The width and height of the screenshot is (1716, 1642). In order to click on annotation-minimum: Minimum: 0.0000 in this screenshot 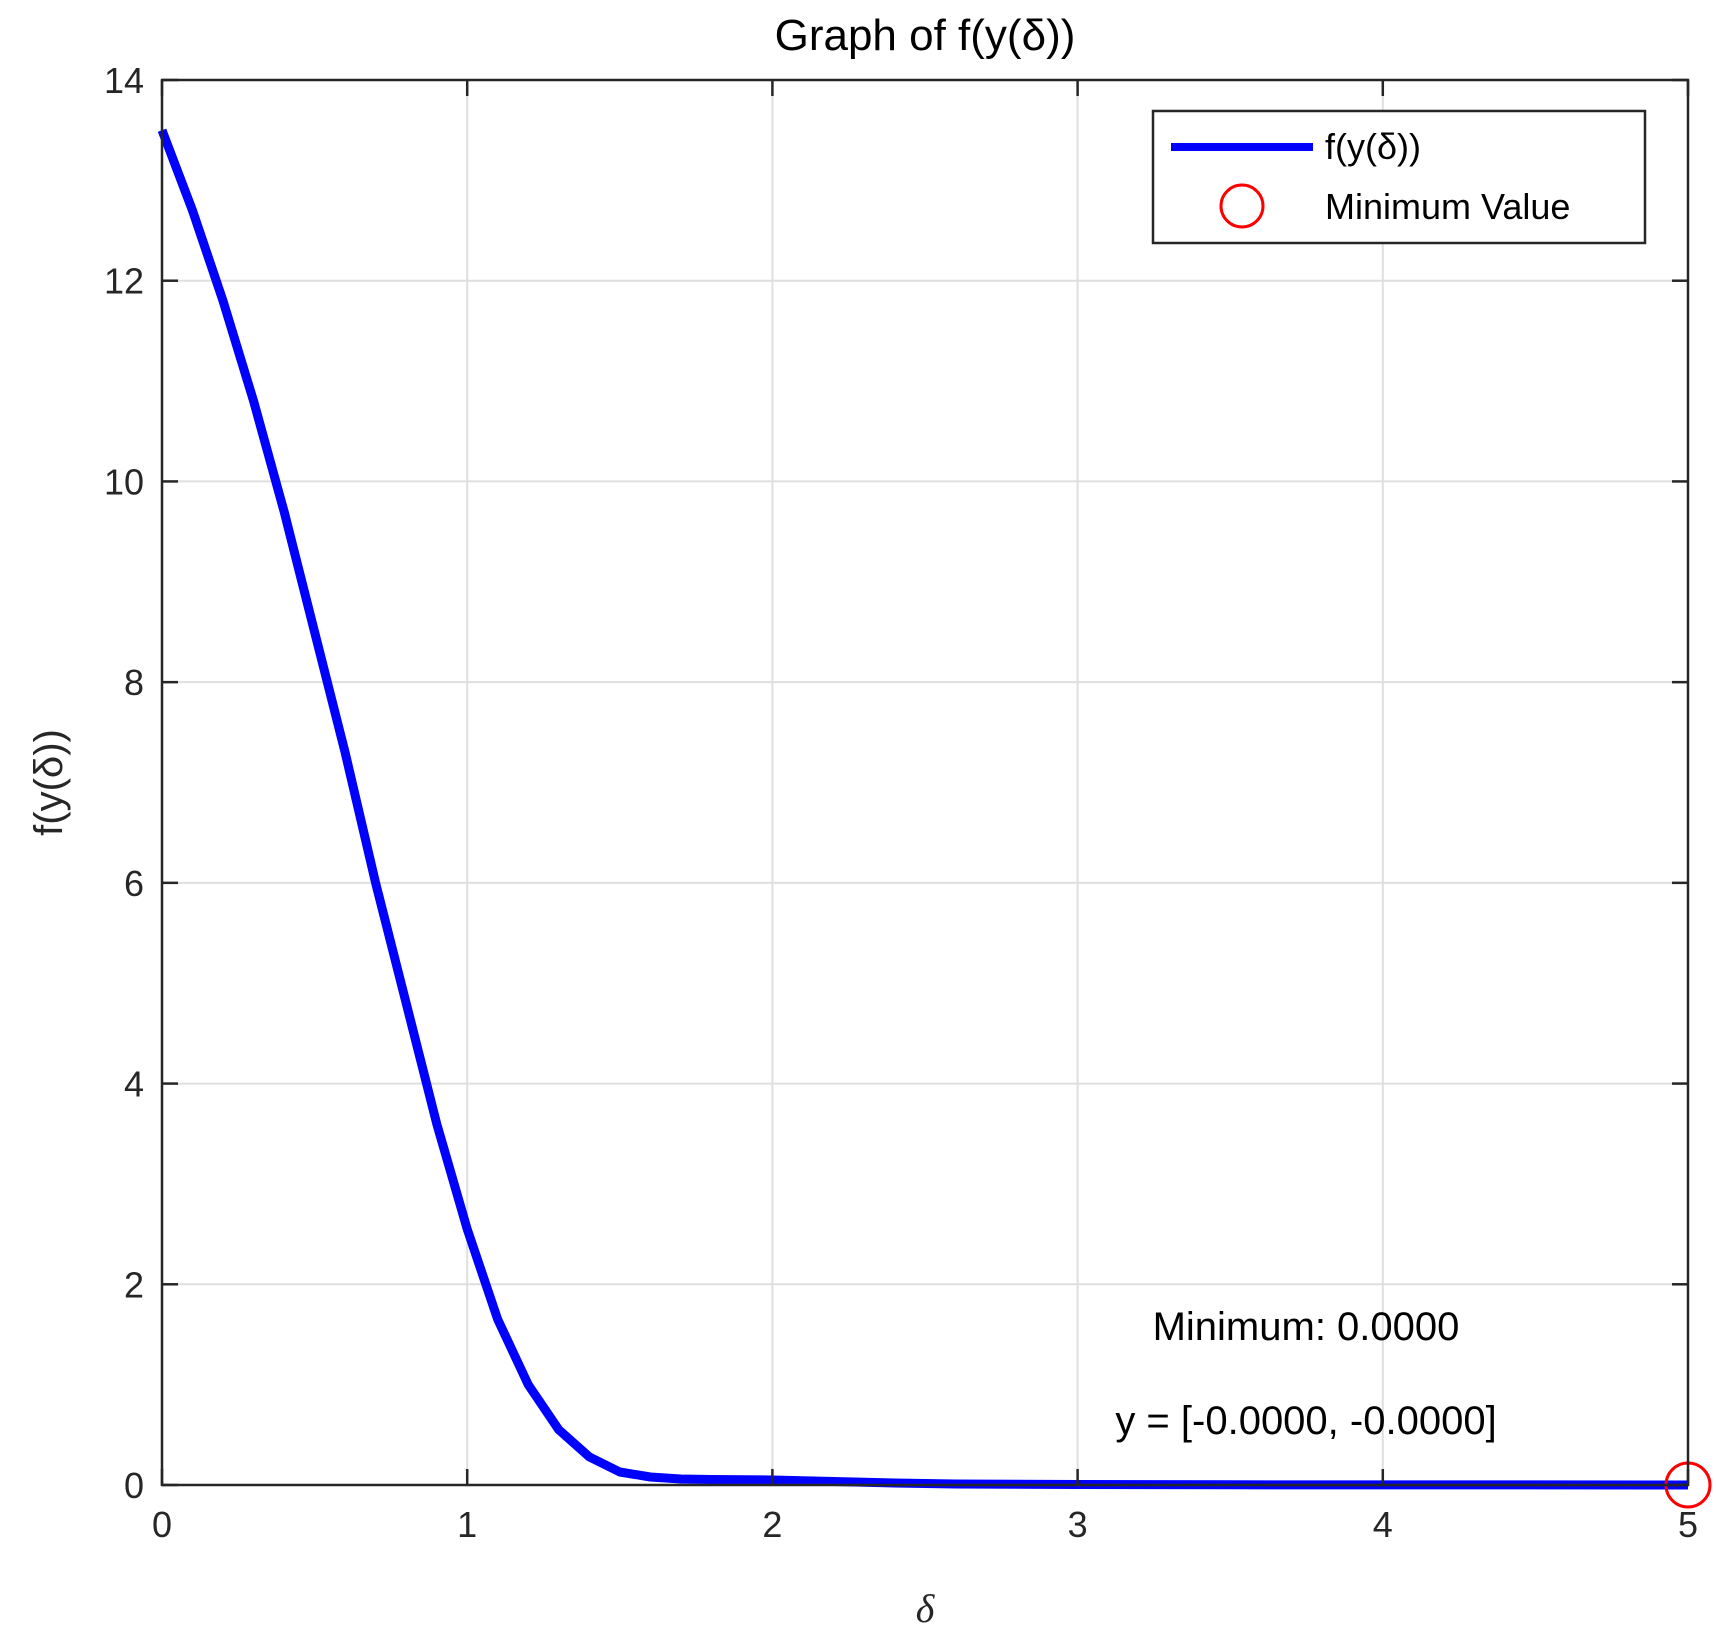, I will do `click(1306, 1327)`.